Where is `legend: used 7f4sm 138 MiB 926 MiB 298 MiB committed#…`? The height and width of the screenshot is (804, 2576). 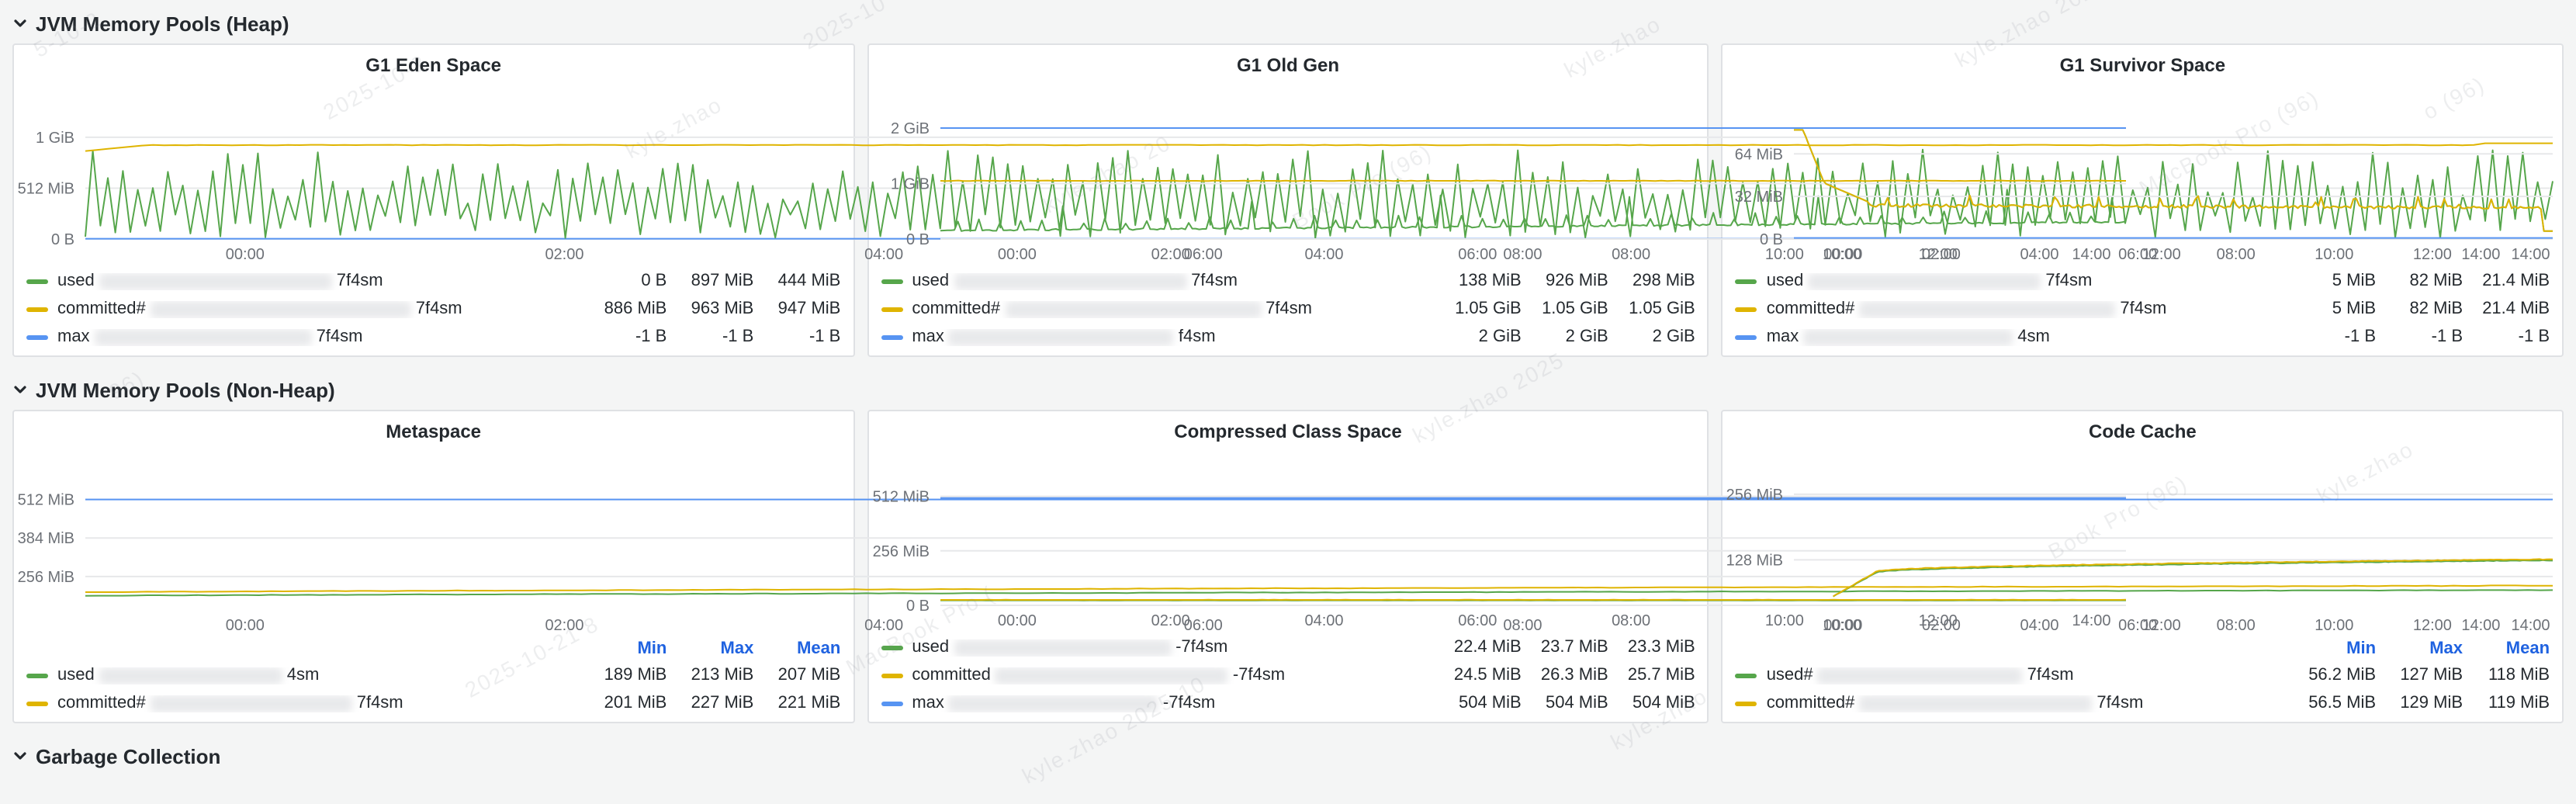 legend: used 7f4sm 138 MiB 926 MiB 298 MiB committed#… is located at coordinates (1287, 311).